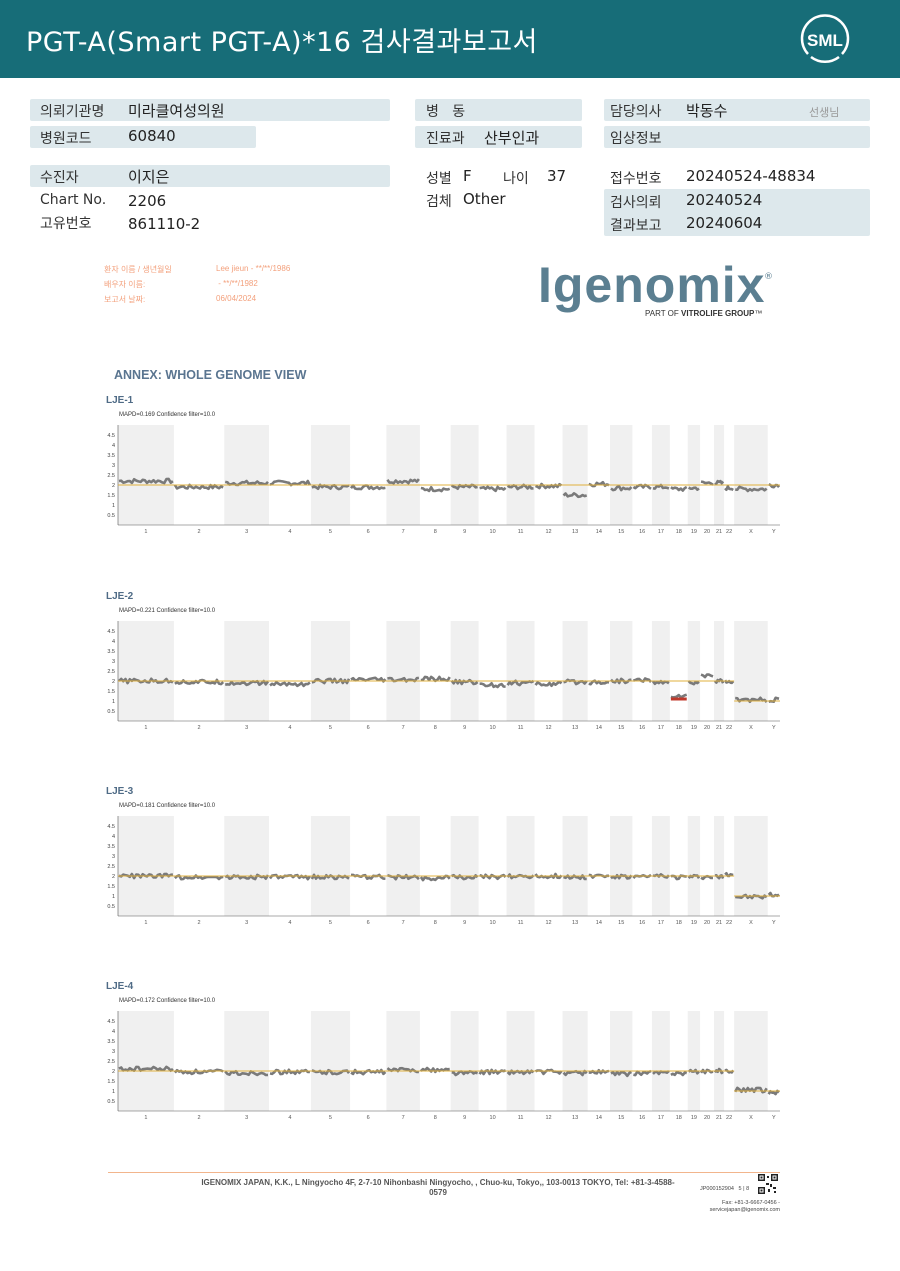  I want to click on clinical-row, so click(737, 137).